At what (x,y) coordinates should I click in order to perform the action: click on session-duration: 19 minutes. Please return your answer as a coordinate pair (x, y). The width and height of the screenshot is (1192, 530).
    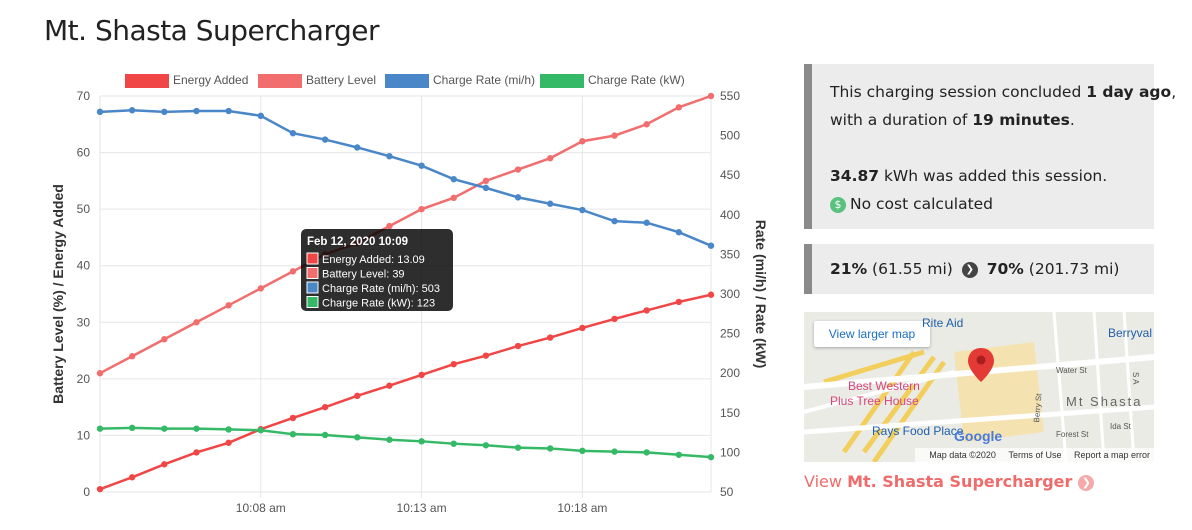
    Looking at the image, I should click on (1021, 120).